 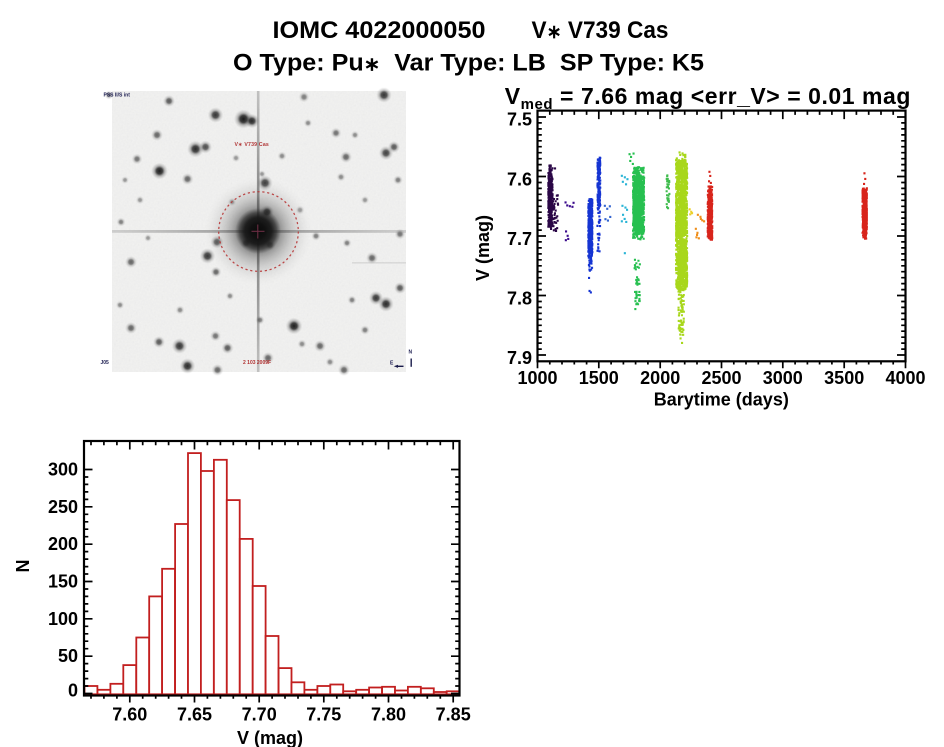 I want to click on svg-text: PSS II/S int, so click(x=117, y=96).